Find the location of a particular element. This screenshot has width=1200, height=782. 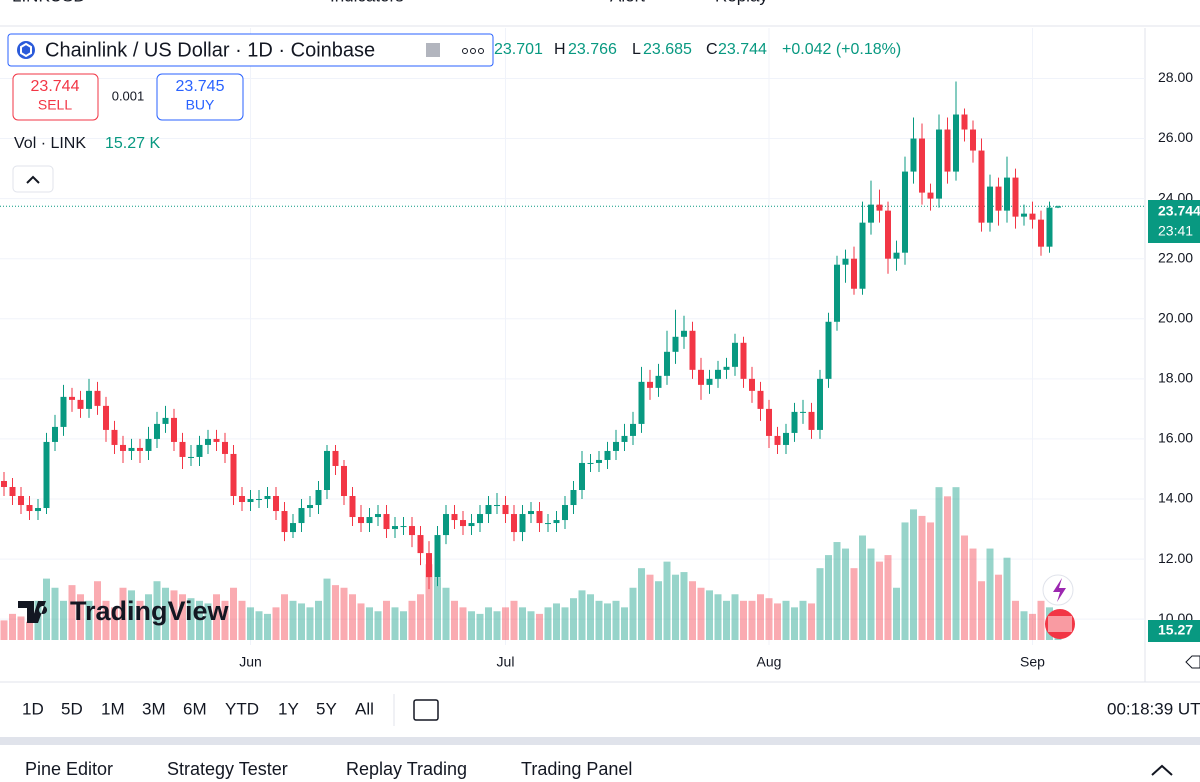

assistant-bolt is located at coordinates (1059, 590).